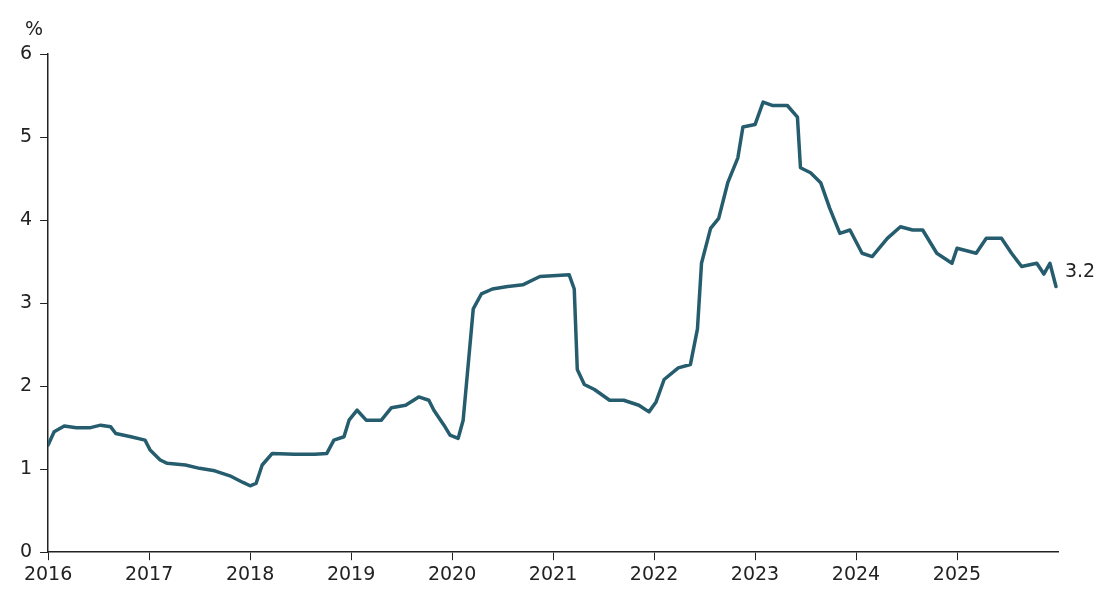 This screenshot has width=1120, height=602. Describe the element at coordinates (149, 572) in the screenshot. I see `x-tick-label: 2017` at that location.